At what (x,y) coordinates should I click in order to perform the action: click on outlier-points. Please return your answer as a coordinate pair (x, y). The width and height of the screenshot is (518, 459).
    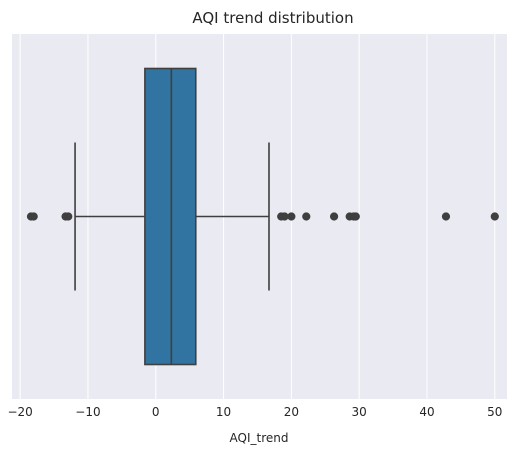
    Looking at the image, I should click on (262, 216).